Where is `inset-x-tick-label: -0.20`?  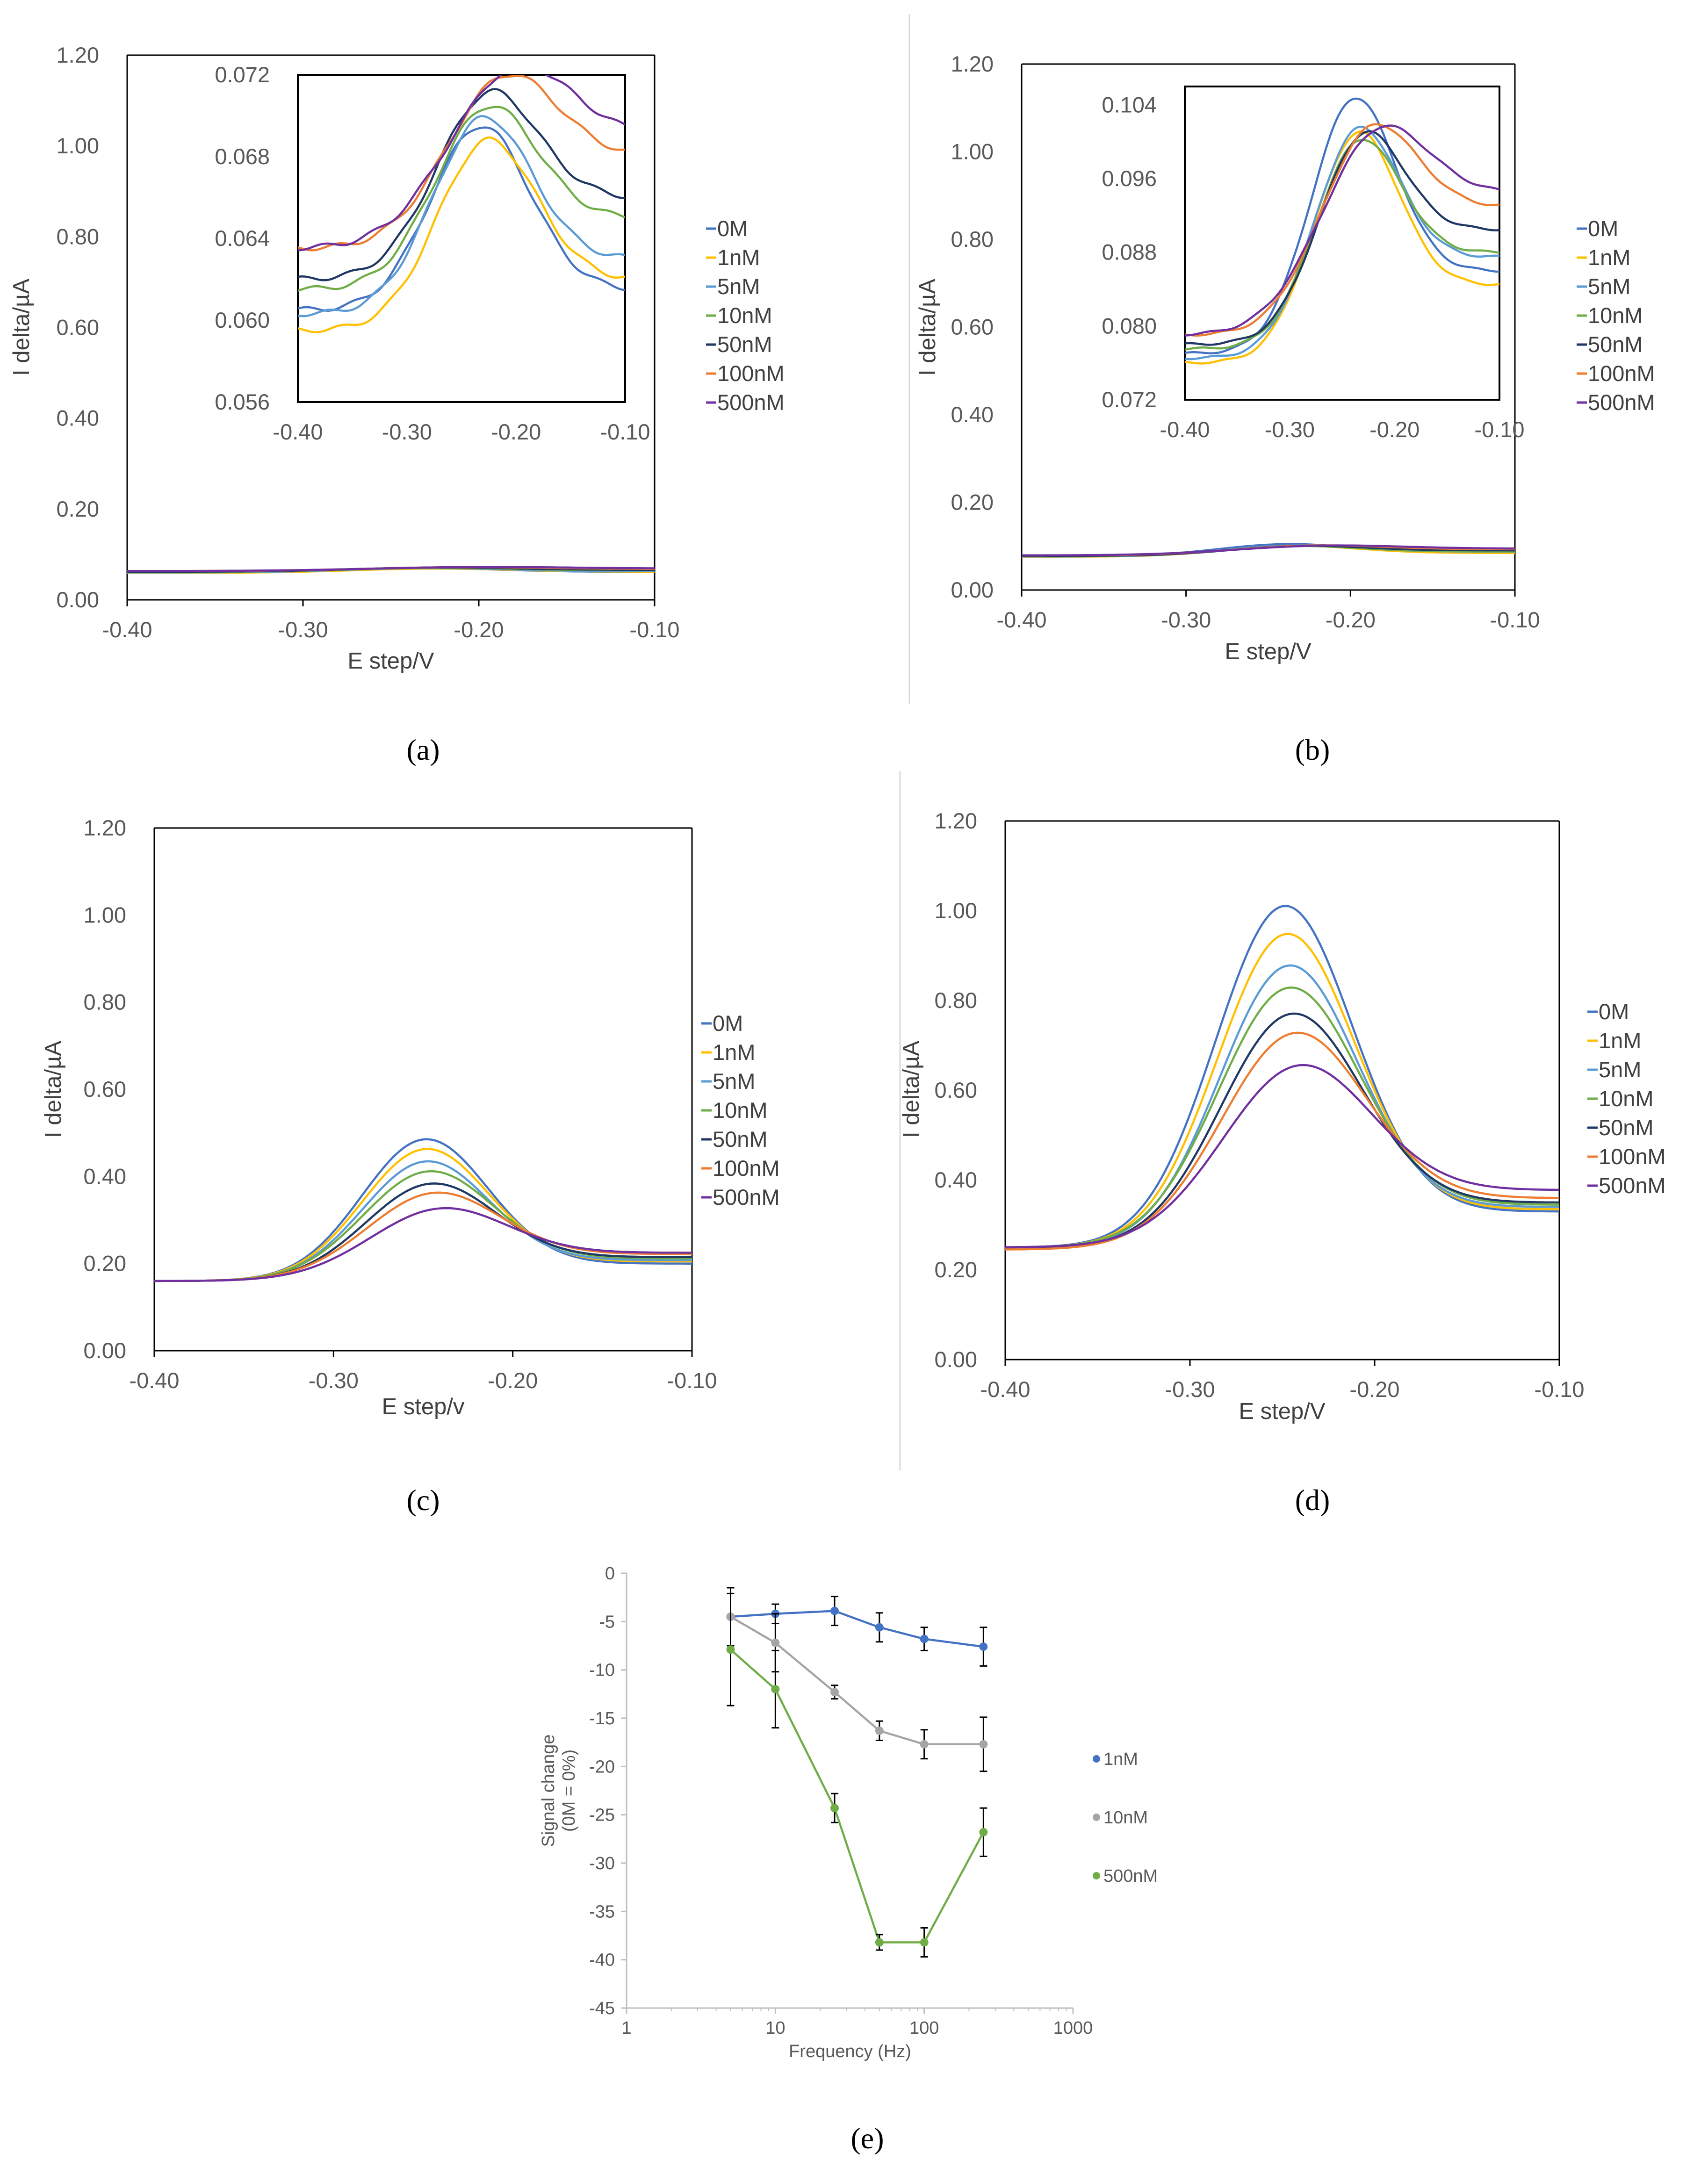 inset-x-tick-label: -0.20 is located at coordinates (1394, 429).